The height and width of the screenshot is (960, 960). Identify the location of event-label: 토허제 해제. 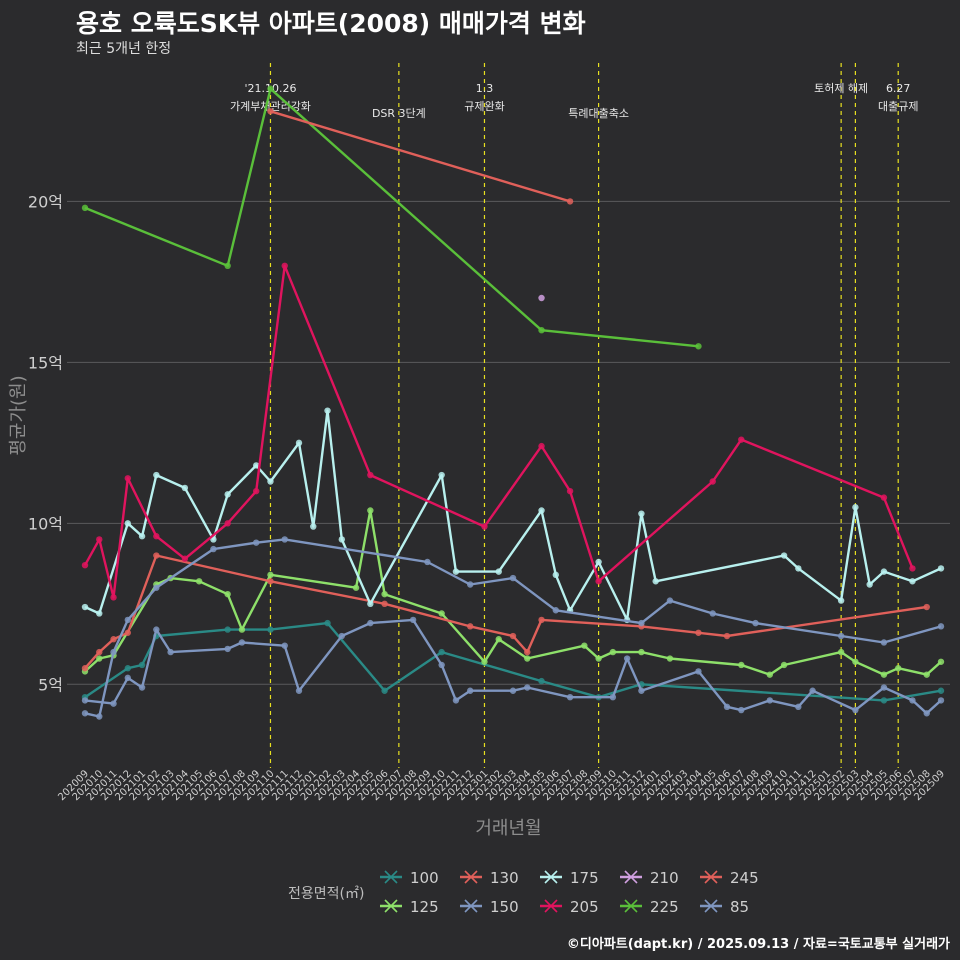
(841, 88).